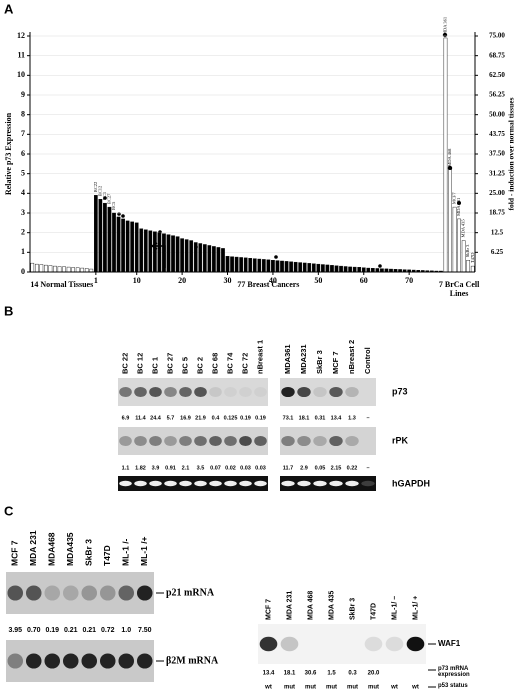 Image resolution: width=520 pixels, height=691 pixels. I want to click on lane-label: BC 74, so click(229, 363).